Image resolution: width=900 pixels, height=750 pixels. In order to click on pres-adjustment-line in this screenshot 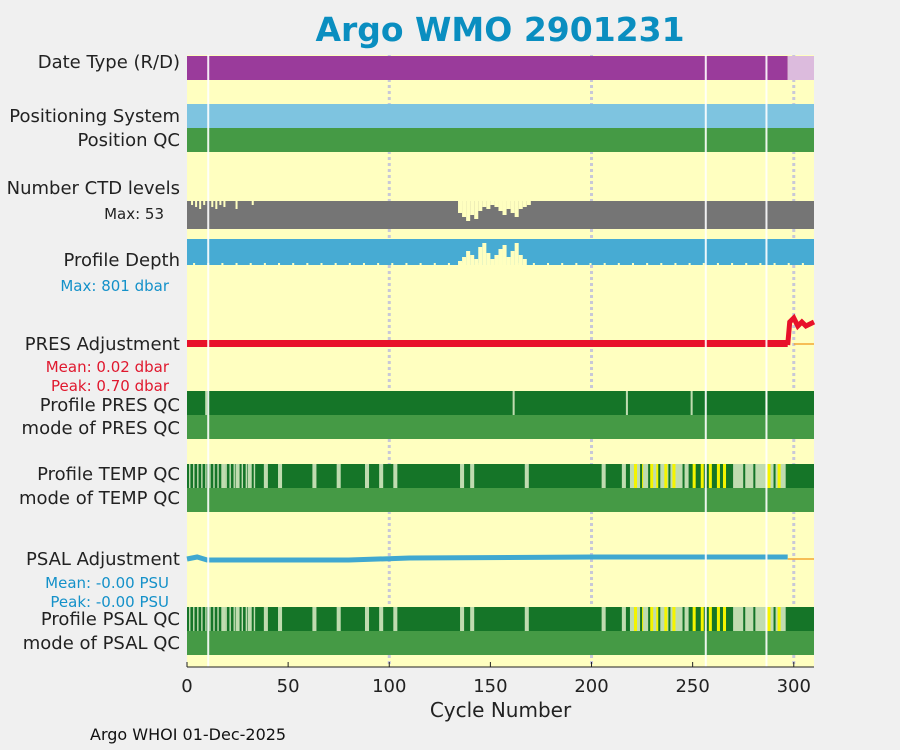, I will do `click(487, 343)`.